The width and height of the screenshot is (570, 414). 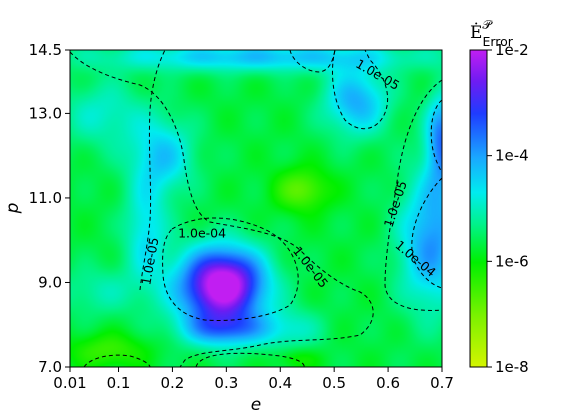 What do you see at coordinates (119, 383) in the screenshot?
I see `x-tick-label: 0.1` at bounding box center [119, 383].